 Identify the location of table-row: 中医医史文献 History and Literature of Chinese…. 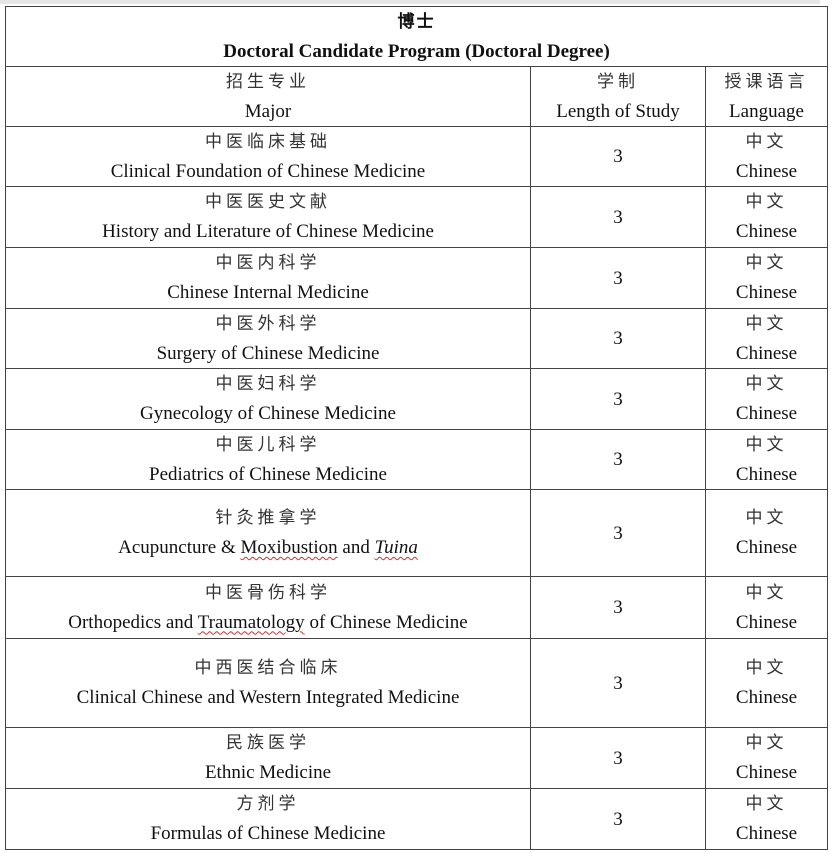
(417, 217).